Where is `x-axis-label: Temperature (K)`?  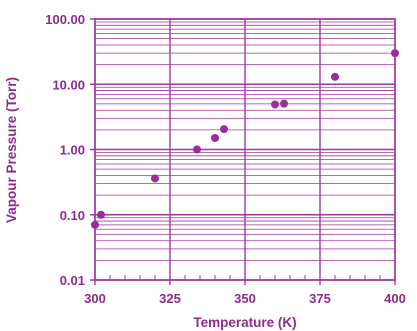
x-axis-label: Temperature (K) is located at coordinates (244, 322).